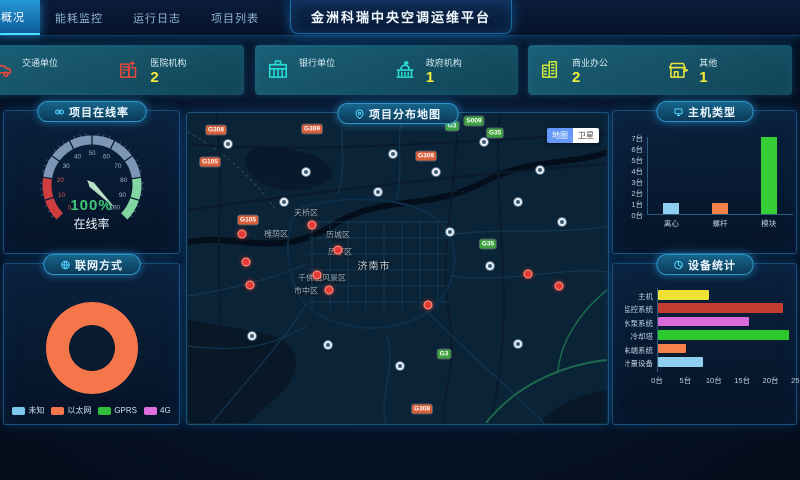  Describe the element at coordinates (770, 381) in the screenshot. I see `x-axis-tick-label: 20台` at that location.